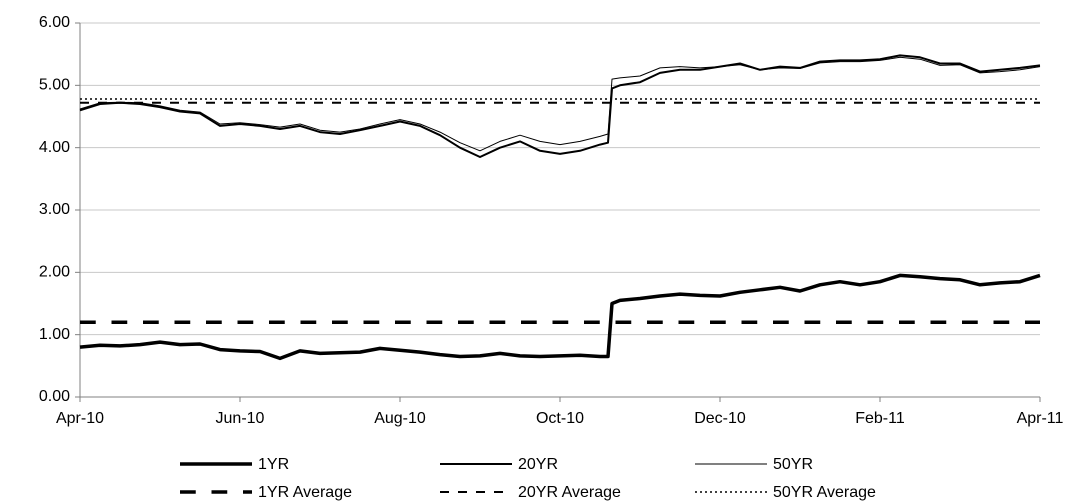 This screenshot has height=502, width=1077. I want to click on x-tick-label: Apr-11, so click(1040, 418).